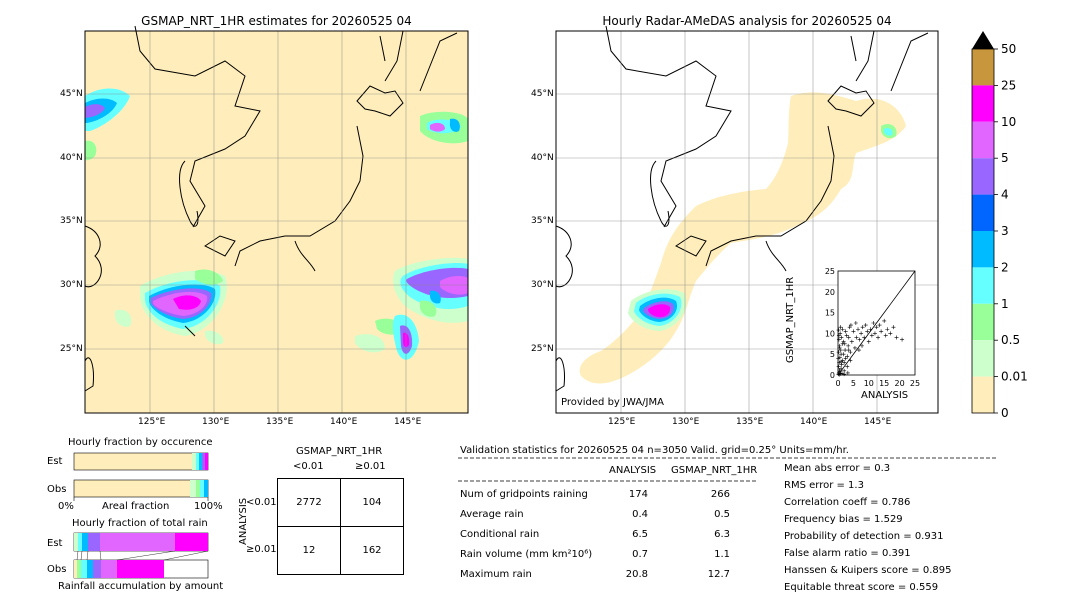 This screenshot has width=1080, height=612. What do you see at coordinates (1005, 267) in the screenshot?
I see `colorbar-label: 2` at bounding box center [1005, 267].